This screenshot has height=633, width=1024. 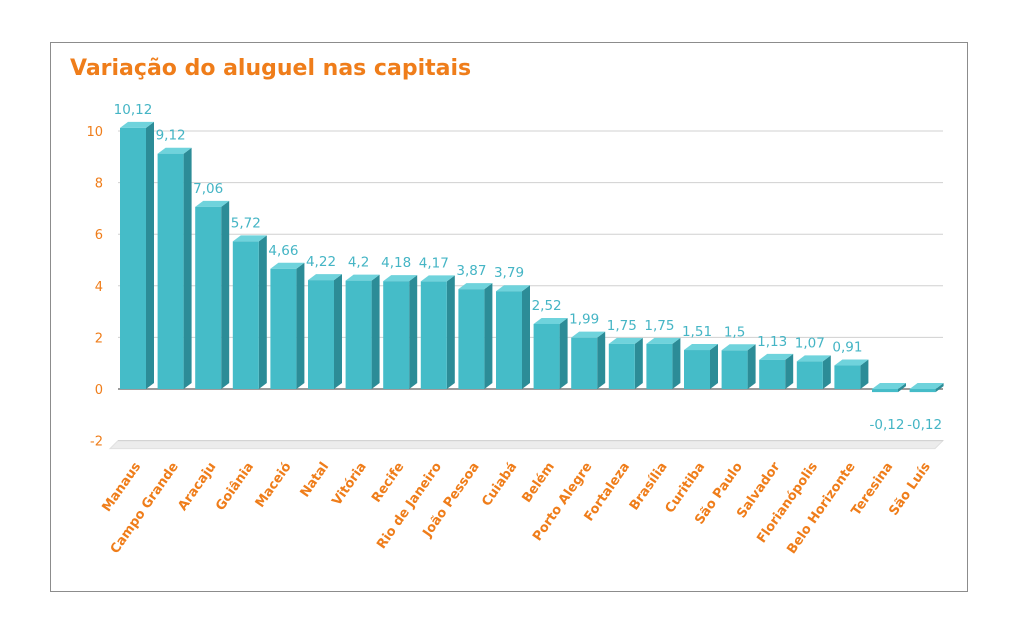 I want to click on data-label: 7,06, so click(x=208, y=189).